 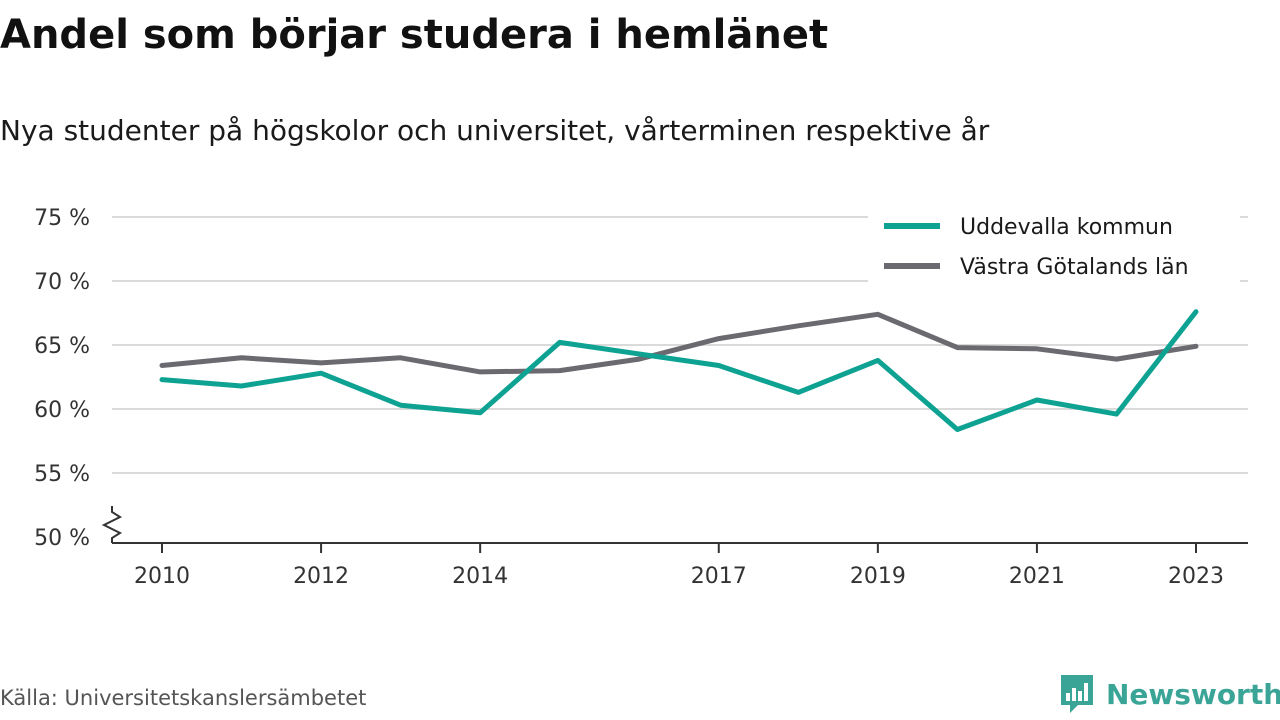 What do you see at coordinates (1077, 694) in the screenshot?
I see `newsworthy-logo-icon` at bounding box center [1077, 694].